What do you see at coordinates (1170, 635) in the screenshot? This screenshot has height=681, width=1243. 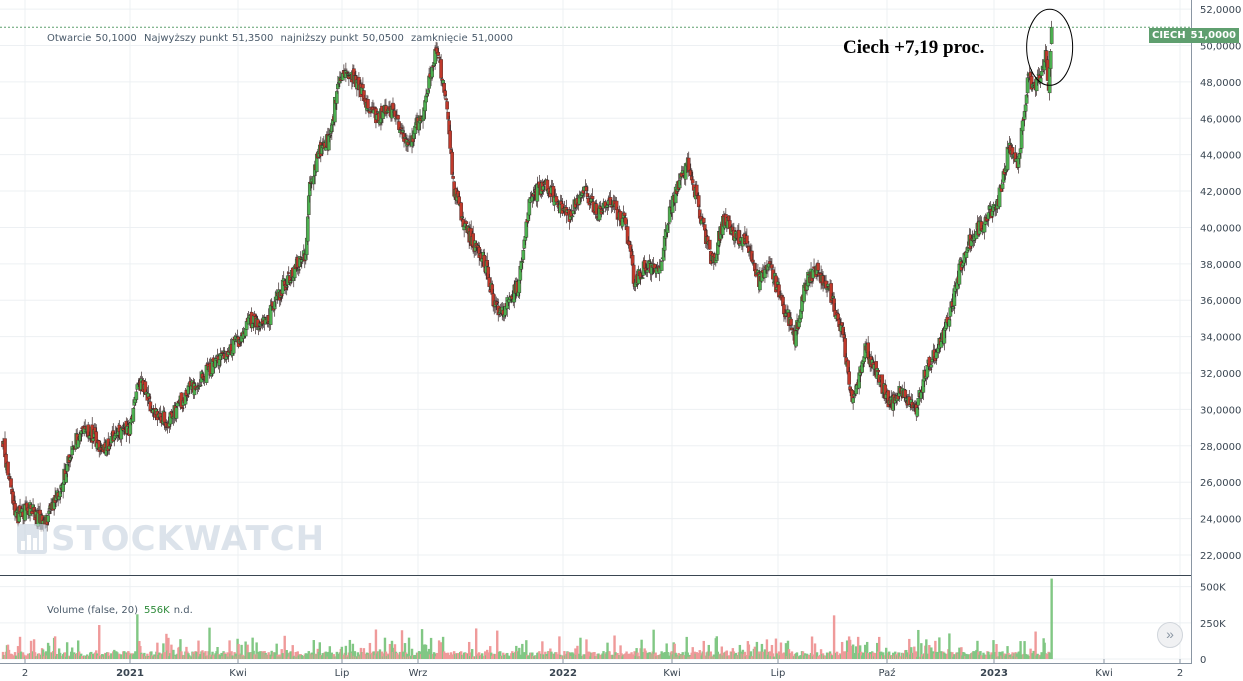 I see `scroll-to-latest-button: »` at bounding box center [1170, 635].